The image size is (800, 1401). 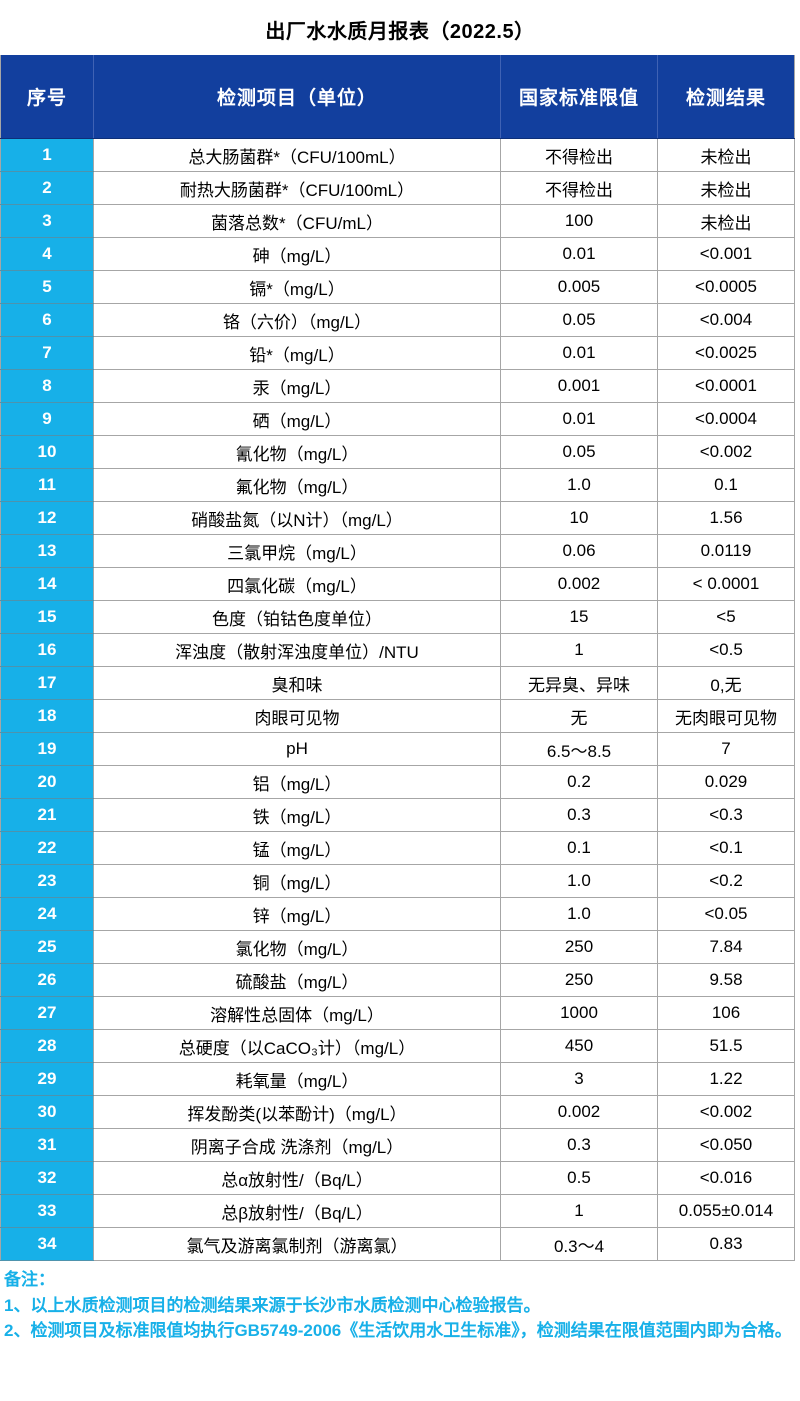 What do you see at coordinates (47, 419) in the screenshot?
I see `row-serial: 9` at bounding box center [47, 419].